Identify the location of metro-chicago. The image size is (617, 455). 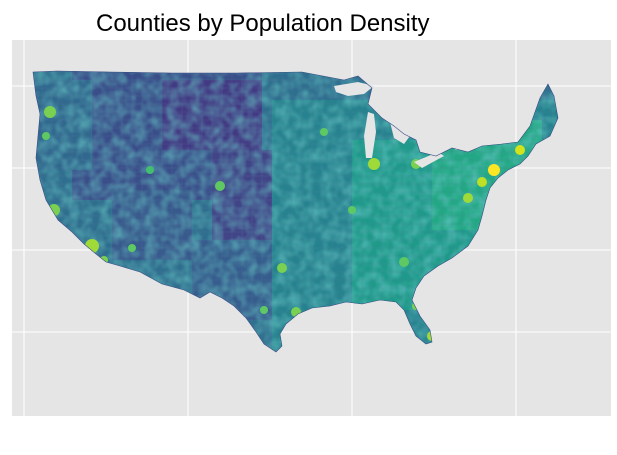
(374, 164).